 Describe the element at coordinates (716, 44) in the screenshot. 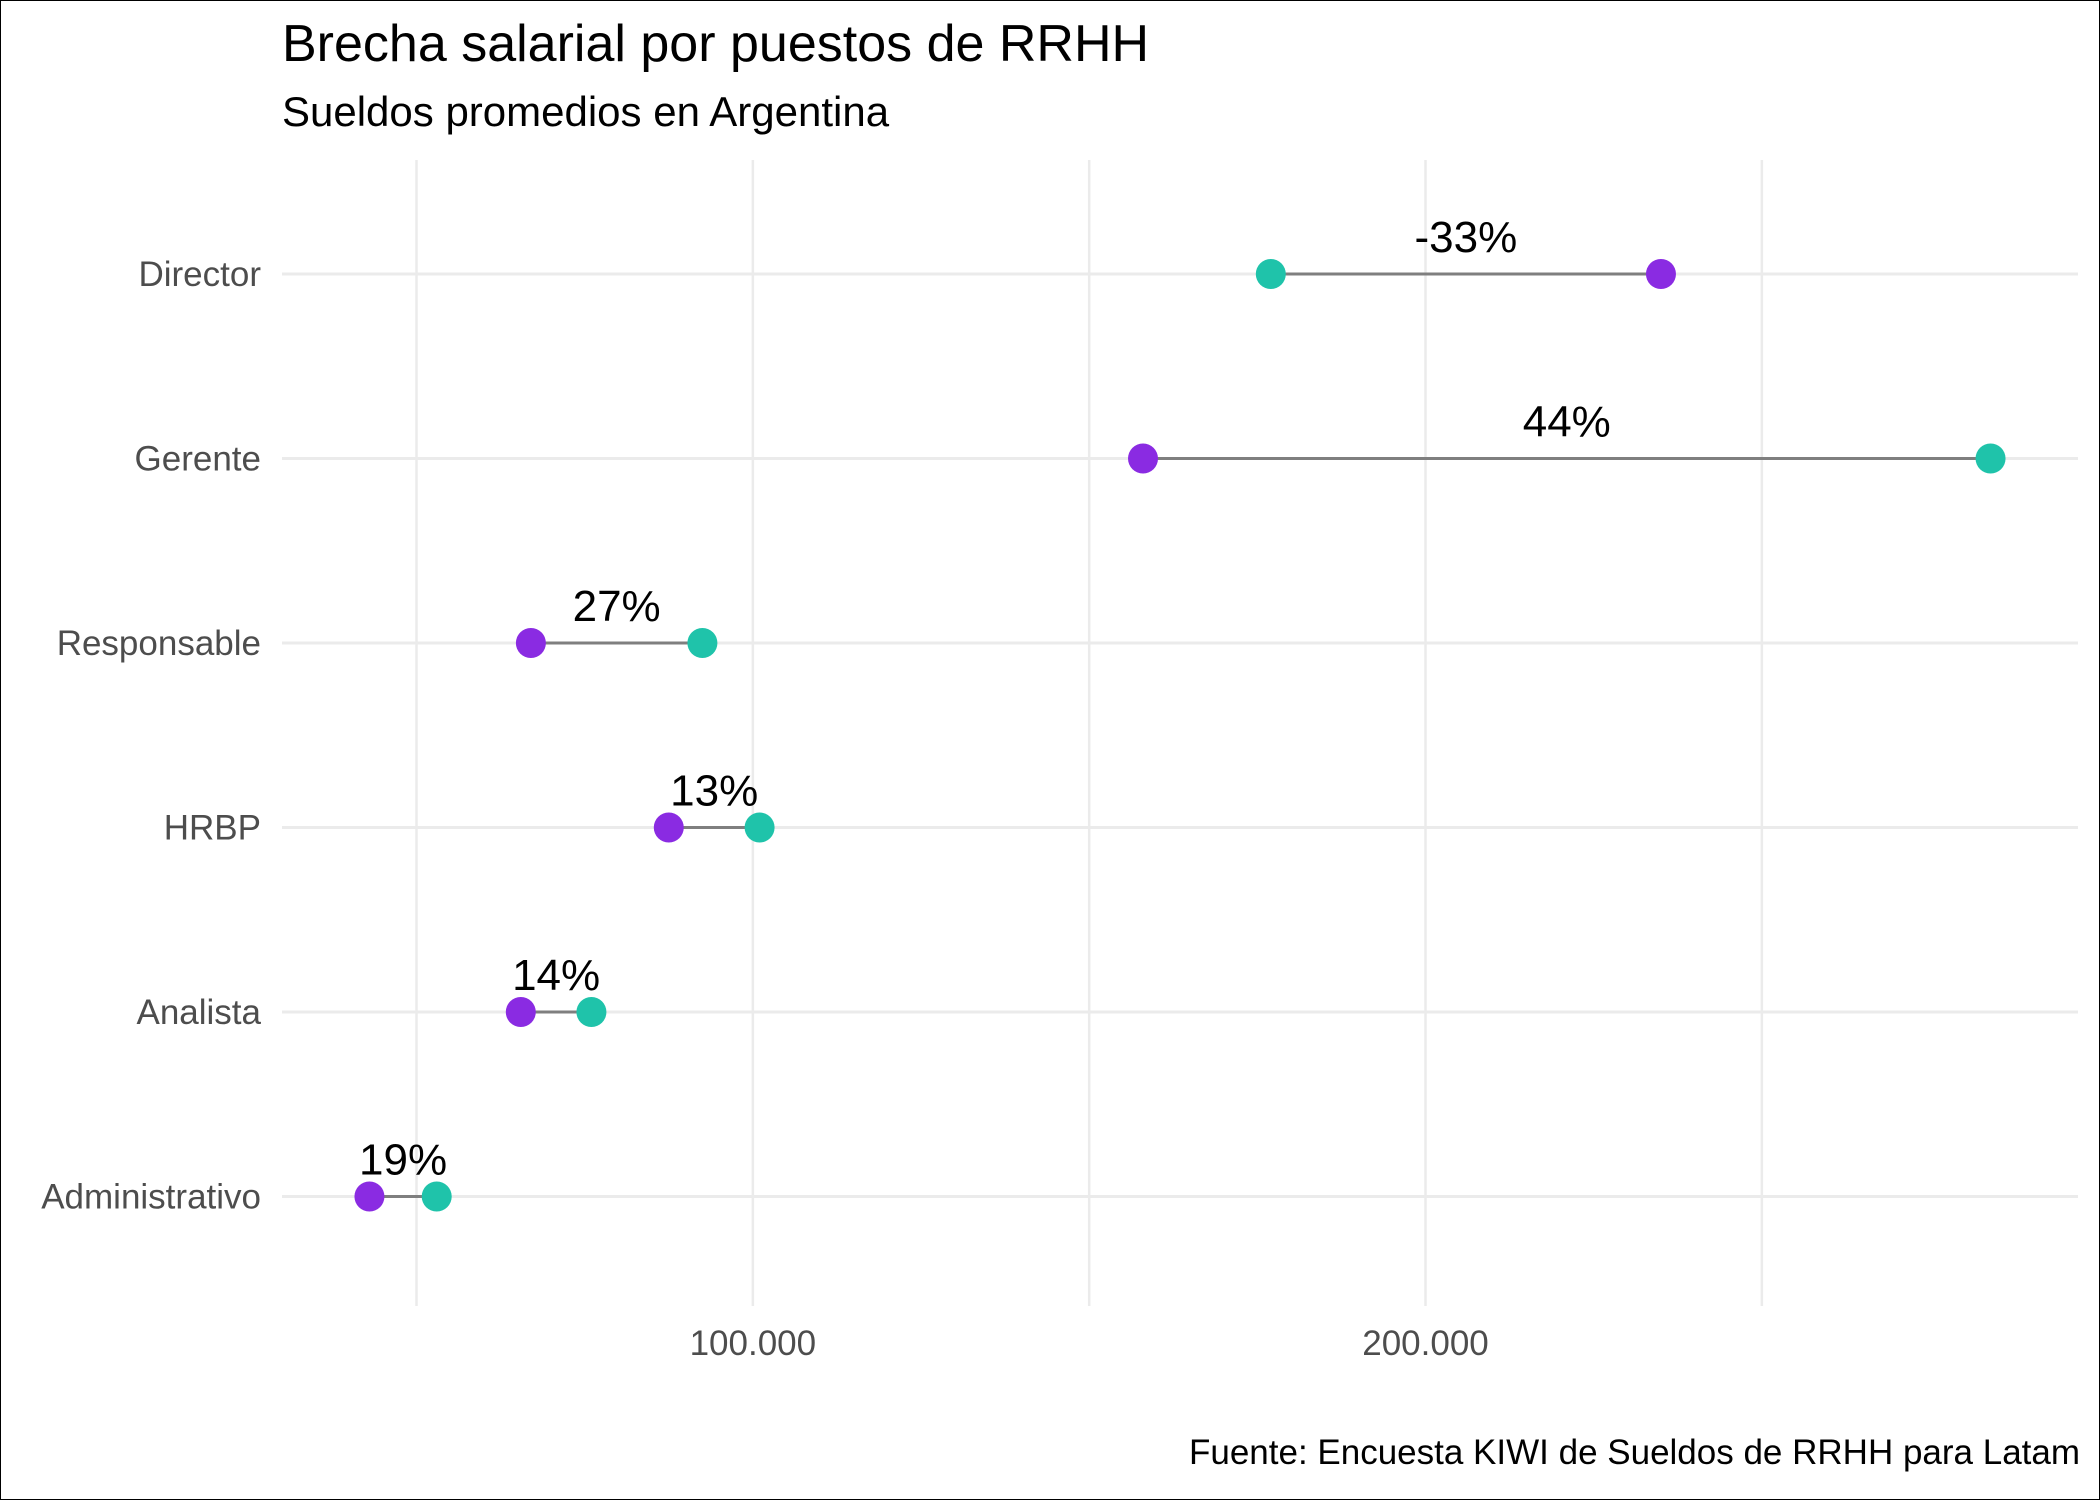

I see `chart-title: Brecha salarial por puestos de RRHH` at that location.